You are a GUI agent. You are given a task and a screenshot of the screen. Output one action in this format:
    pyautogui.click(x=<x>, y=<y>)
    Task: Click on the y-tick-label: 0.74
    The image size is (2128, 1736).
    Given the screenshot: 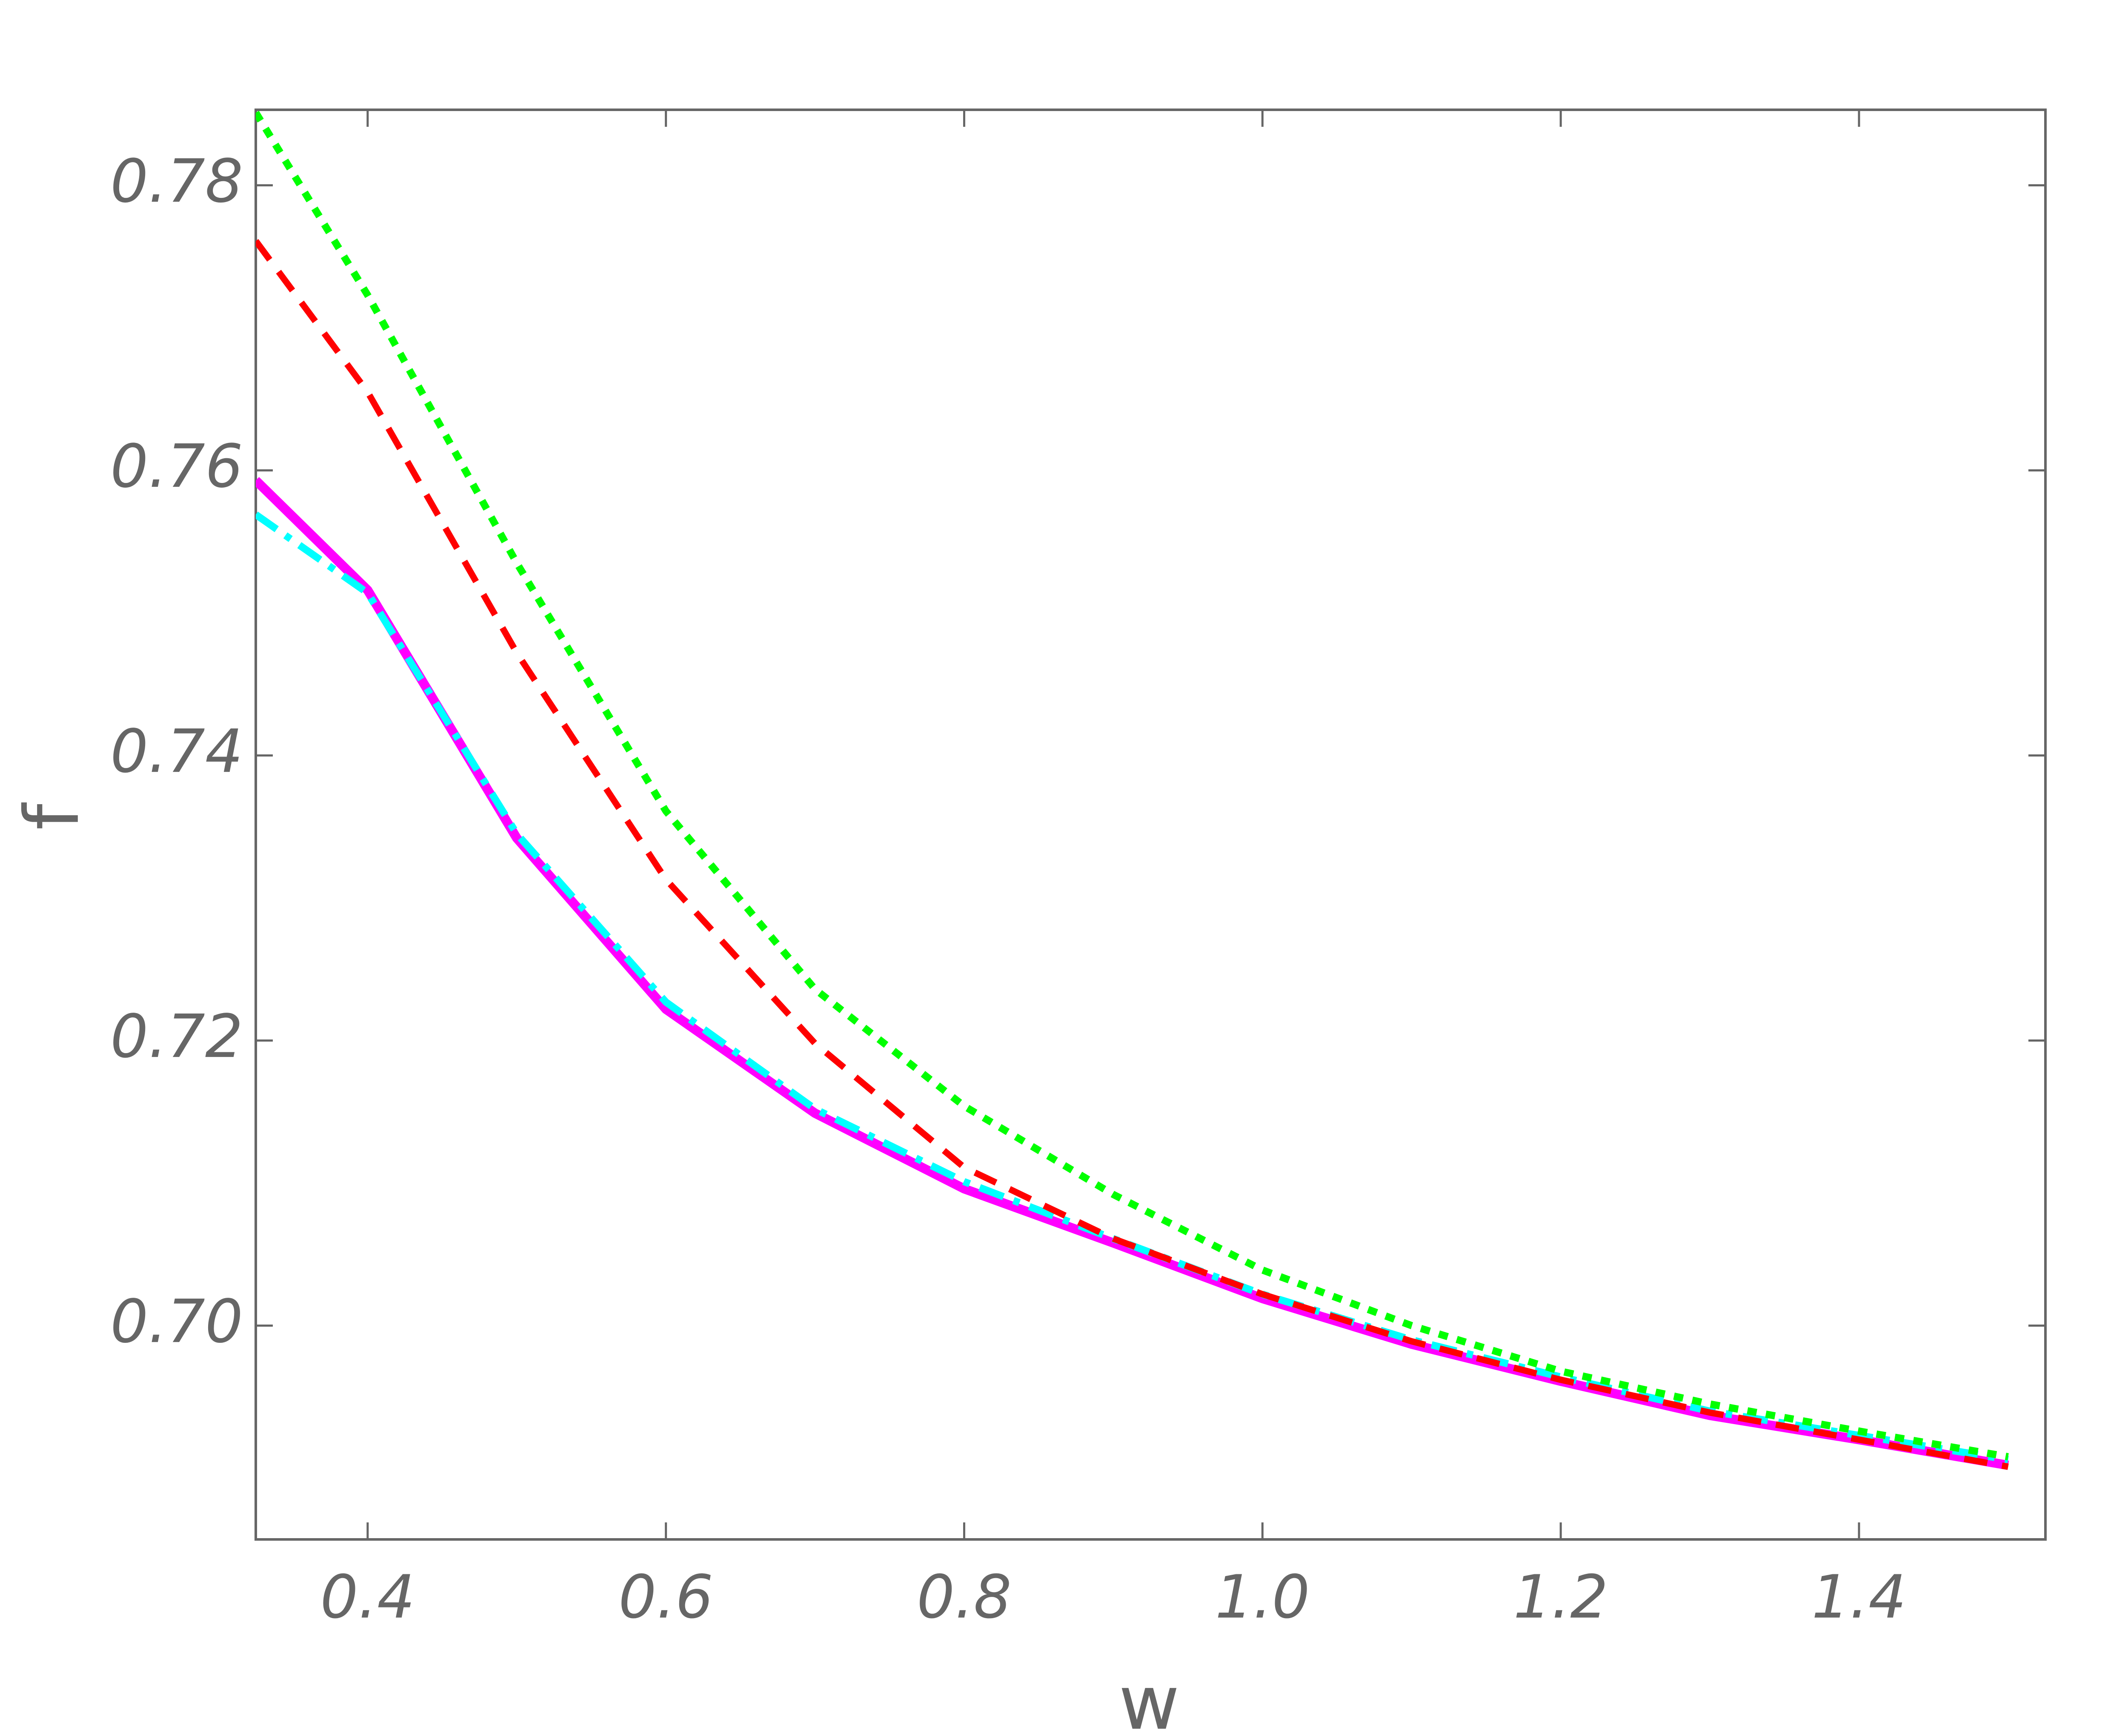 What is the action you would take?
    pyautogui.click(x=176, y=751)
    